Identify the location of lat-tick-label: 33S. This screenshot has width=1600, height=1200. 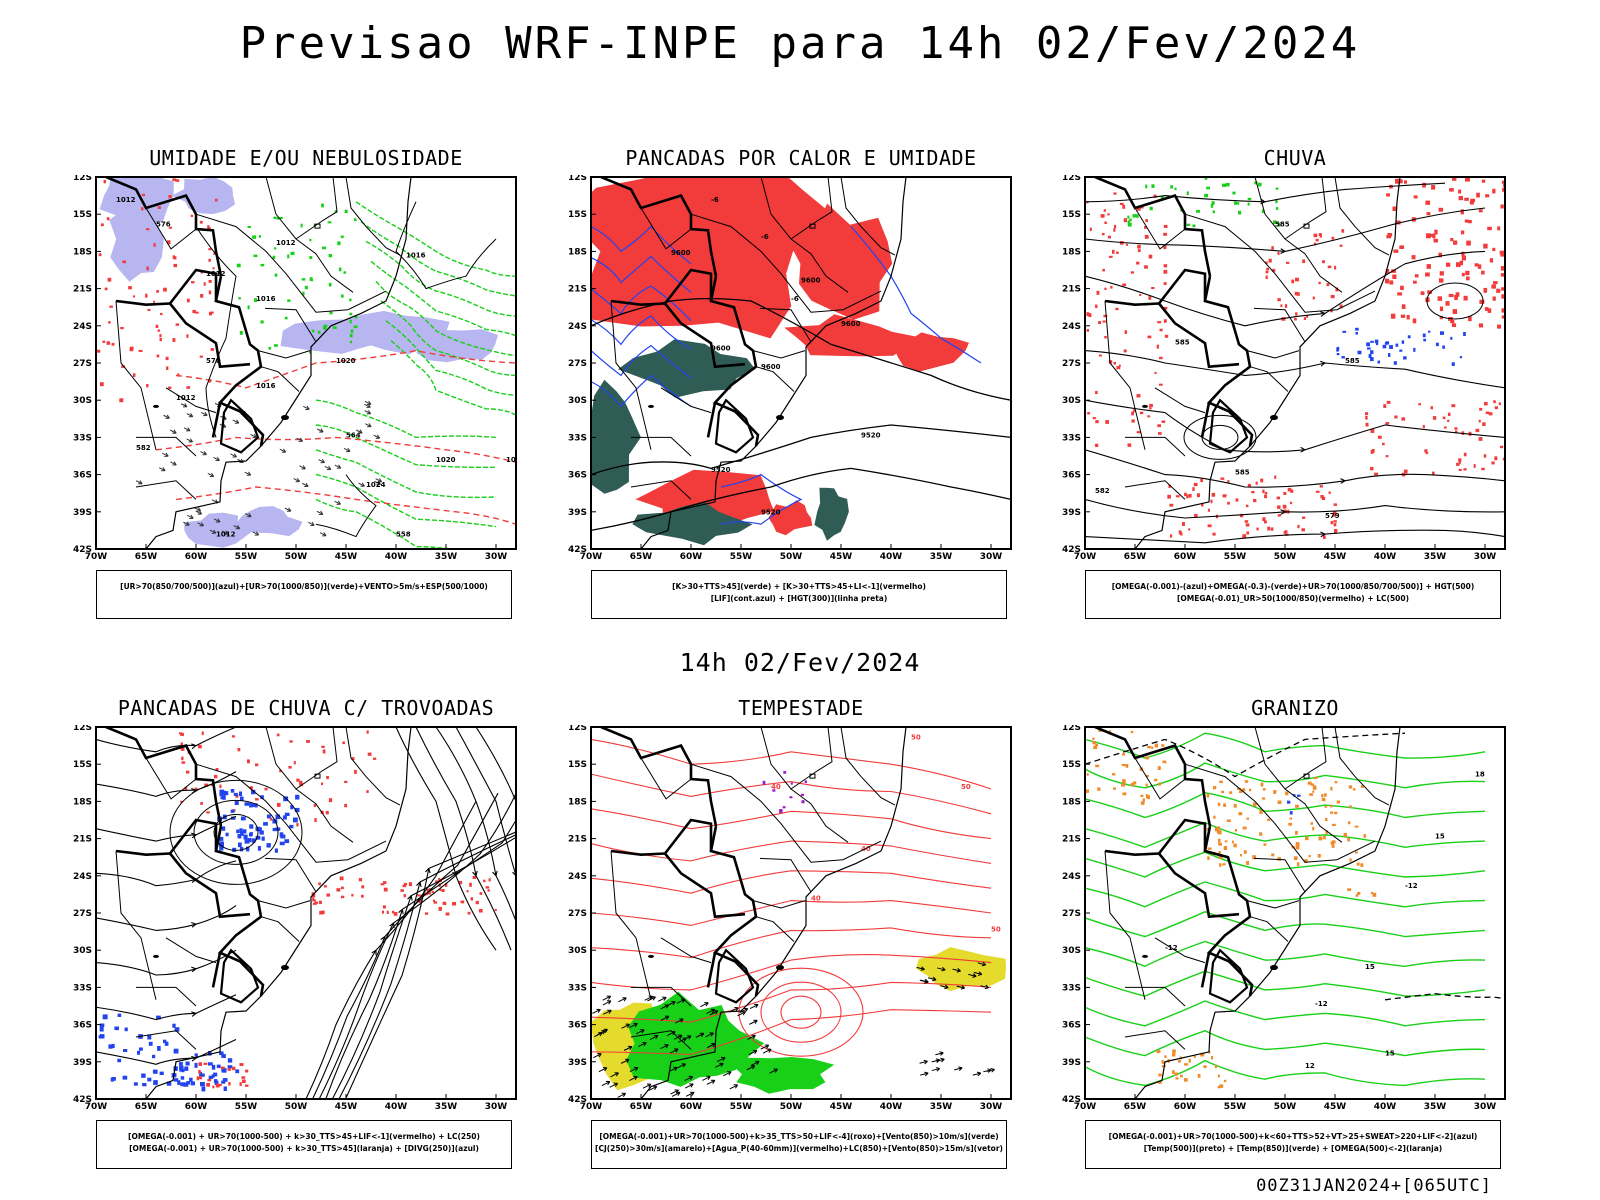
(1071, 988).